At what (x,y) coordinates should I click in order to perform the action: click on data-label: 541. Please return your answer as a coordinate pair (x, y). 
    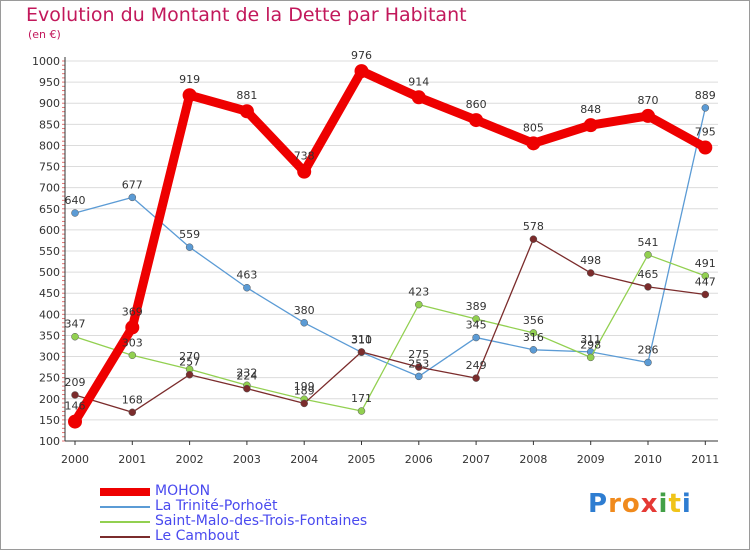
    Looking at the image, I should click on (648, 242).